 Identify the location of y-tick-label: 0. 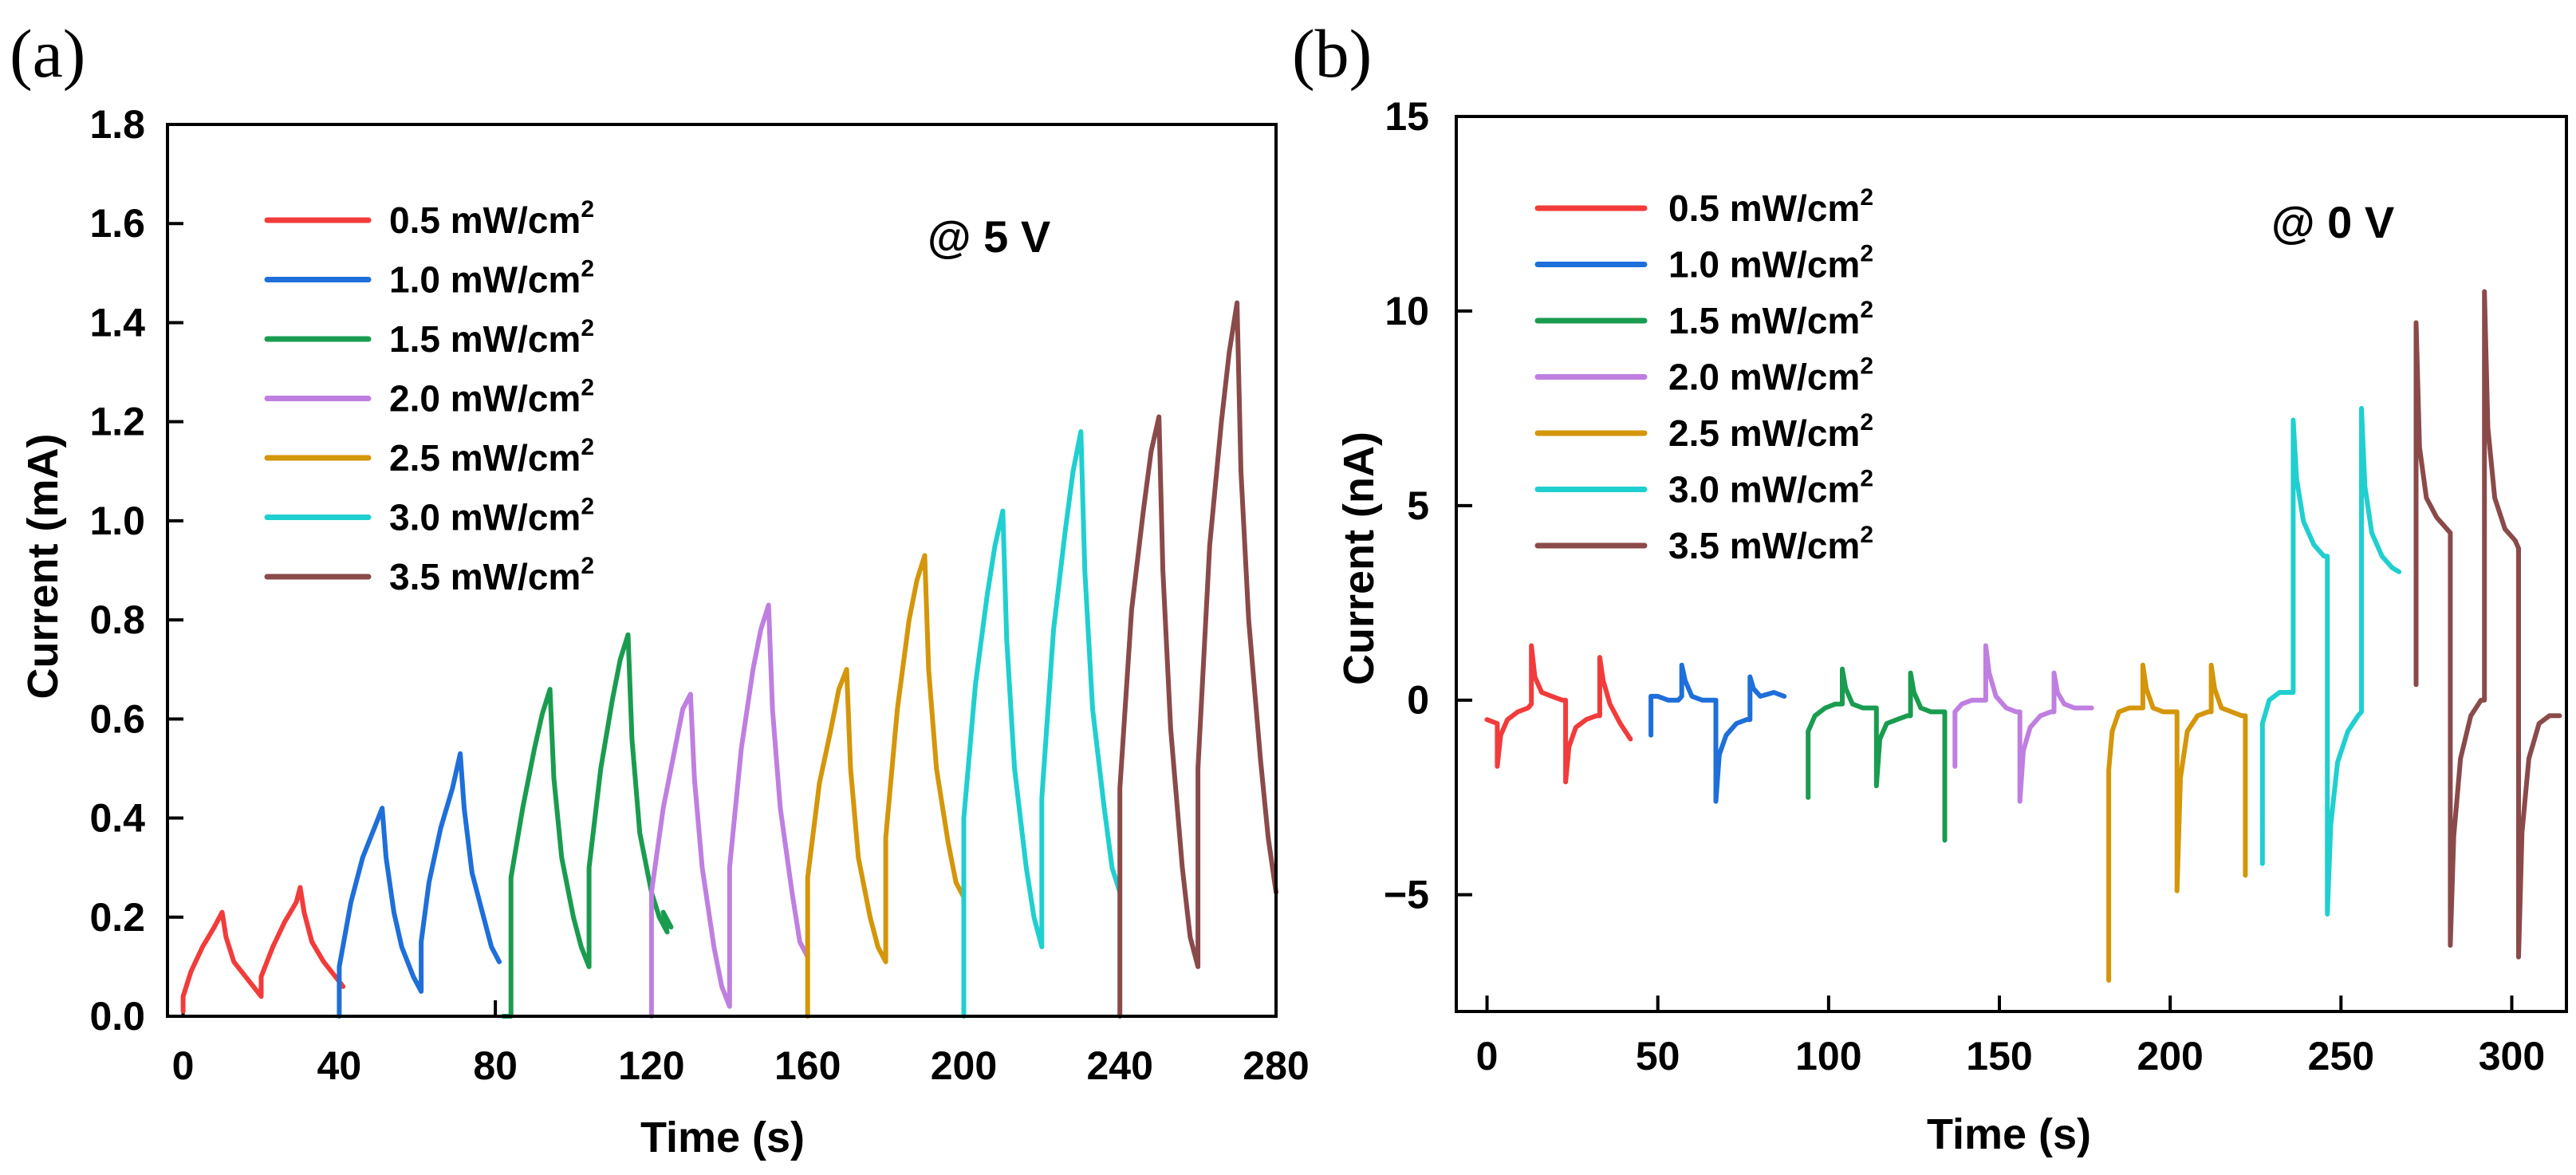
(1418, 700).